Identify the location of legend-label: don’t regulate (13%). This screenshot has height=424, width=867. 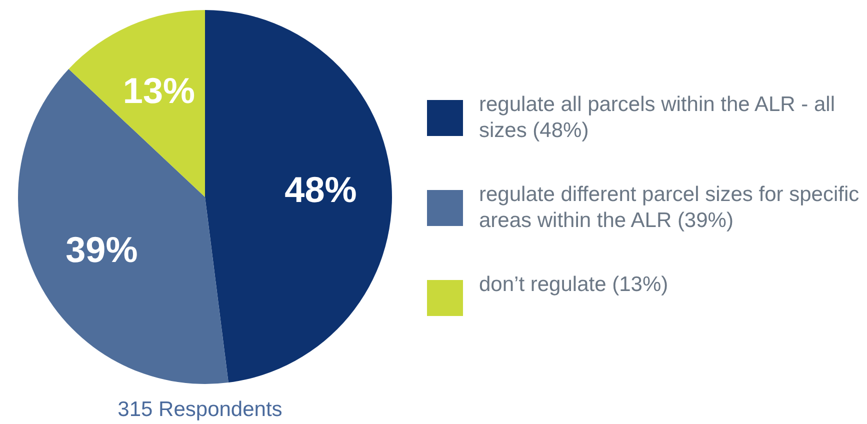
(574, 285).